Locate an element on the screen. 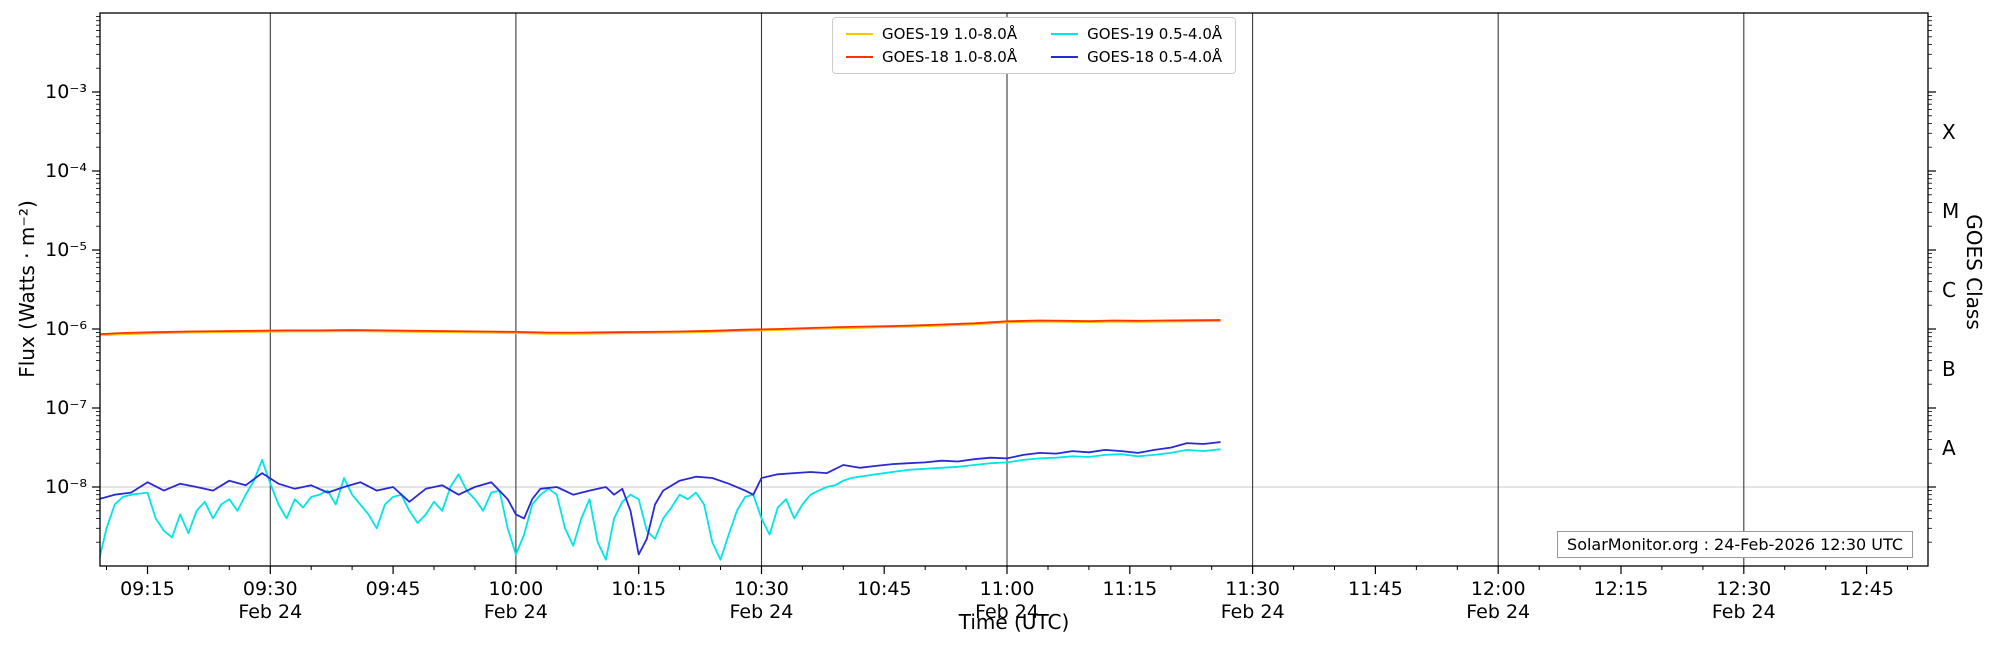 This screenshot has width=2000, height=650. goes18-long-line-swatch is located at coordinates (859, 57).